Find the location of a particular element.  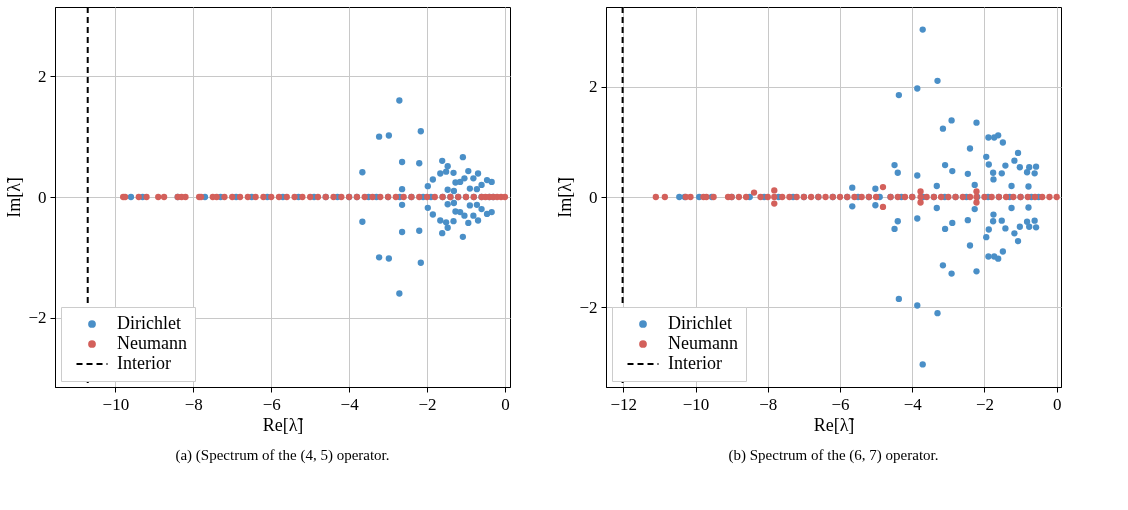

x-tick-label: −12 is located at coordinates (624, 404).